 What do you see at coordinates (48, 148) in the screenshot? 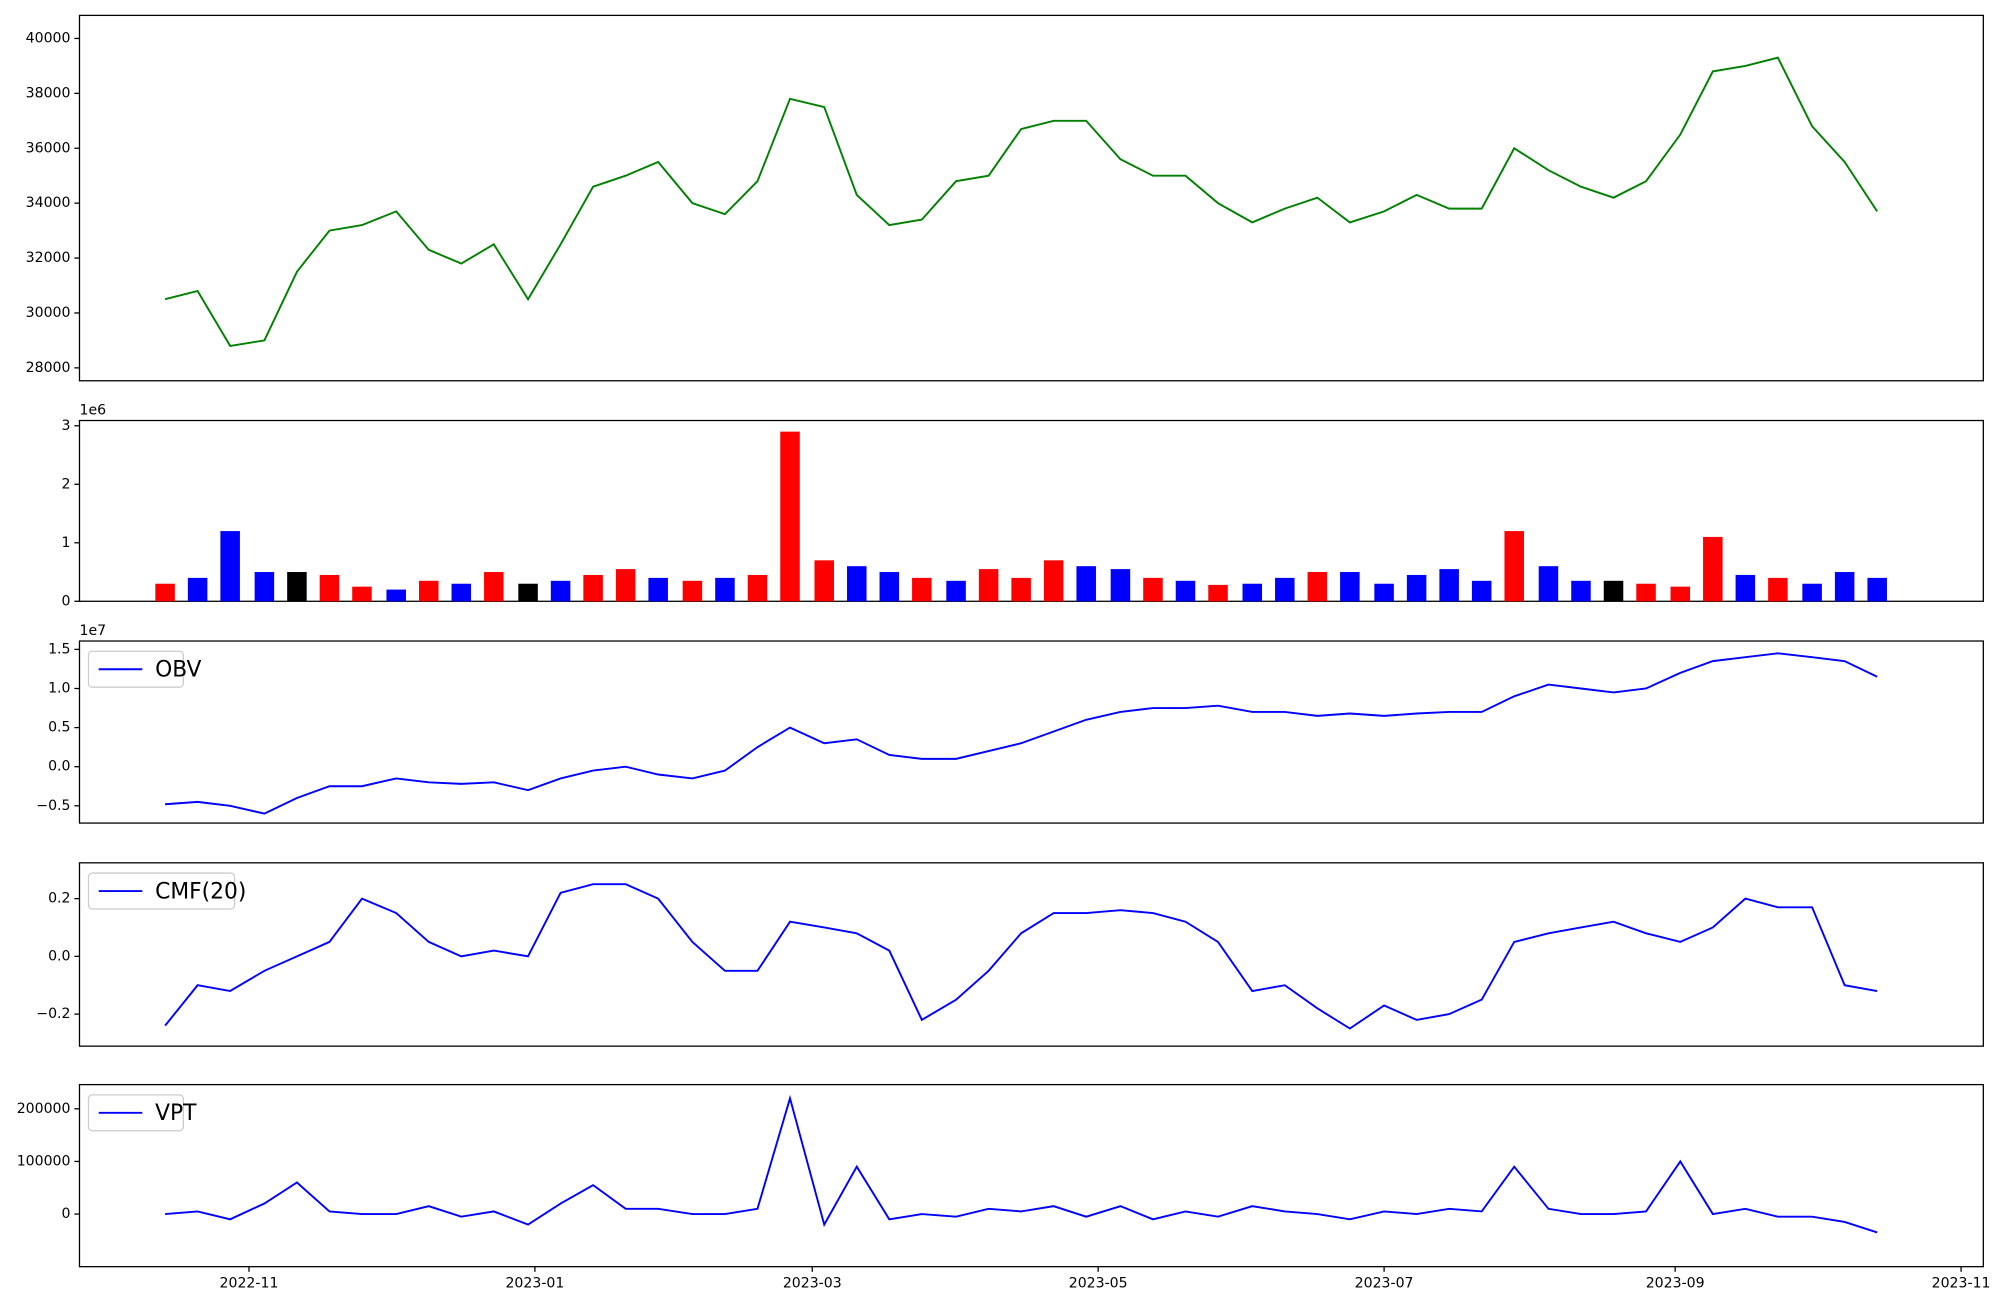
I see `y-tick-label: 36000` at bounding box center [48, 148].